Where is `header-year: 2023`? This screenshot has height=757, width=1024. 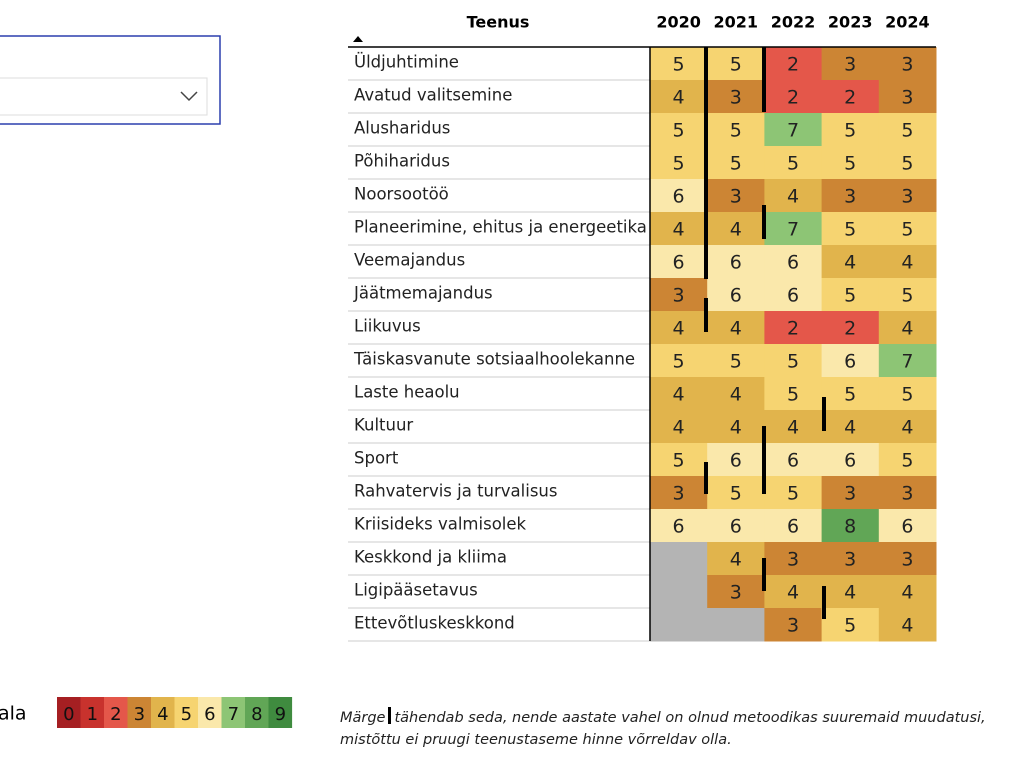 header-year: 2023 is located at coordinates (850, 22).